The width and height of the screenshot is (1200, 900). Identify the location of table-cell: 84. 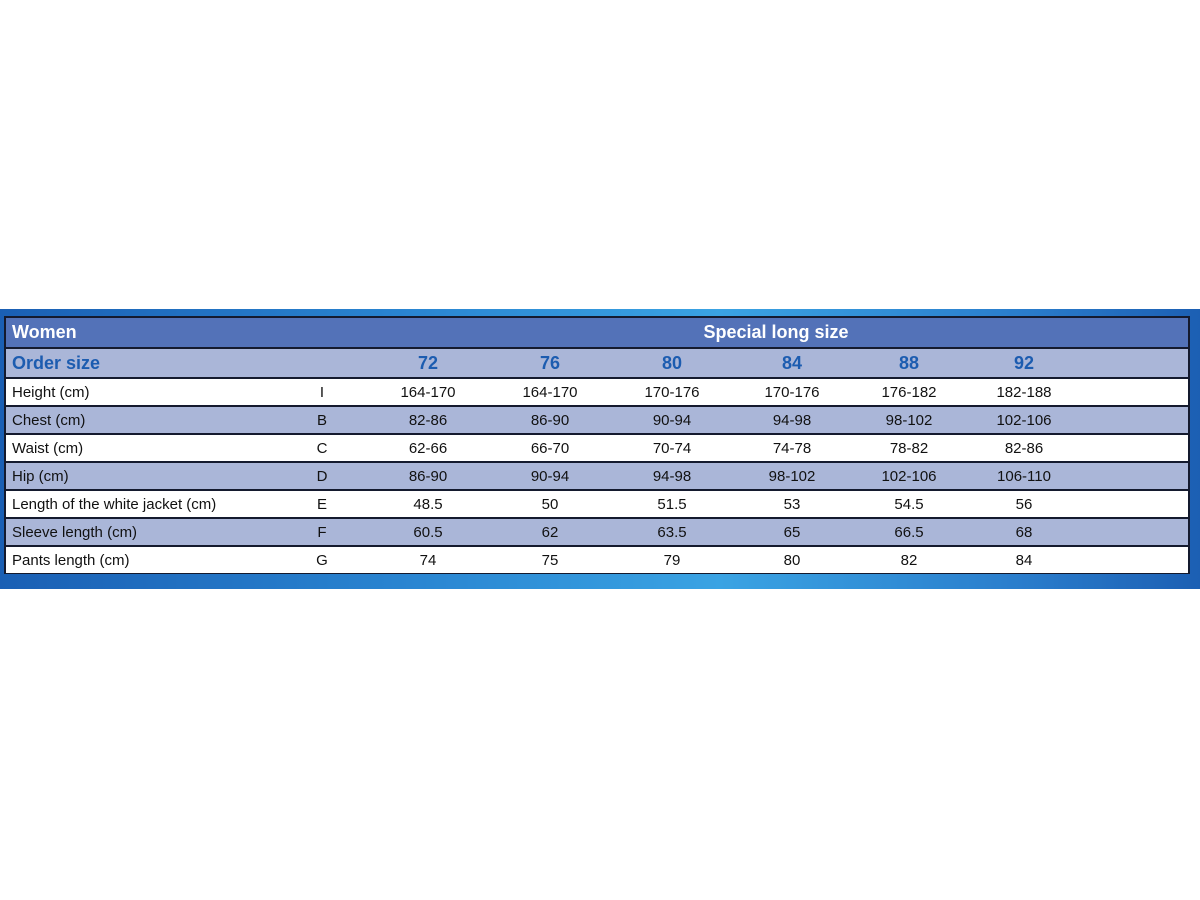
(1024, 560).